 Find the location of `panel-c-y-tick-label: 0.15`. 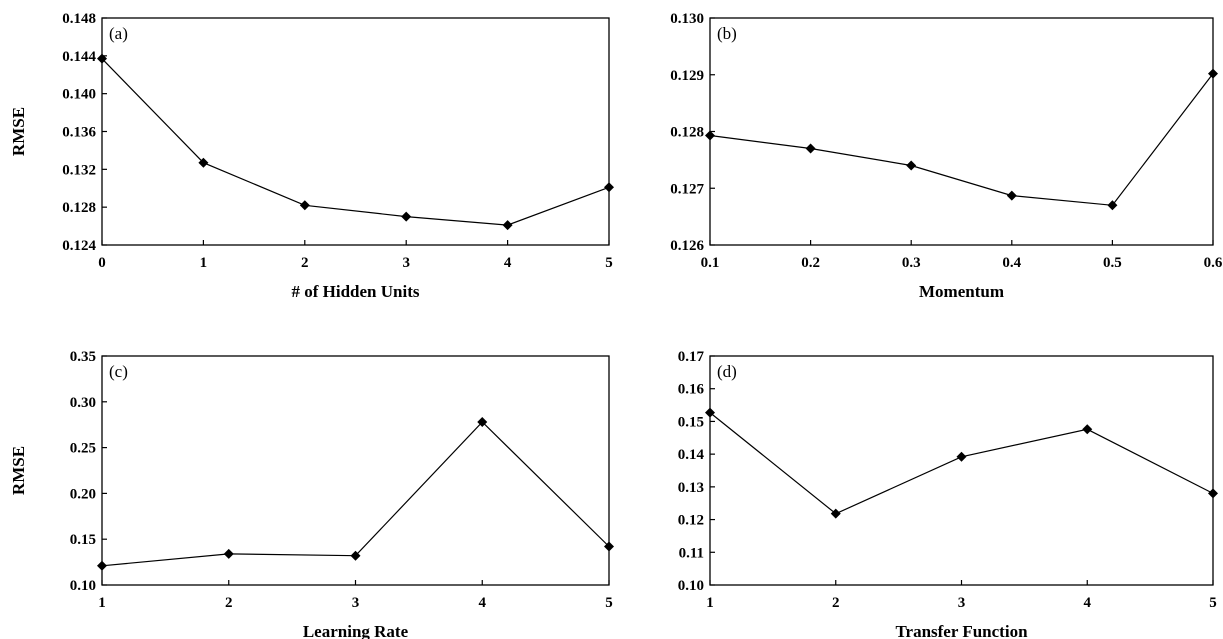

panel-c-y-tick-label: 0.15 is located at coordinates (83, 540).